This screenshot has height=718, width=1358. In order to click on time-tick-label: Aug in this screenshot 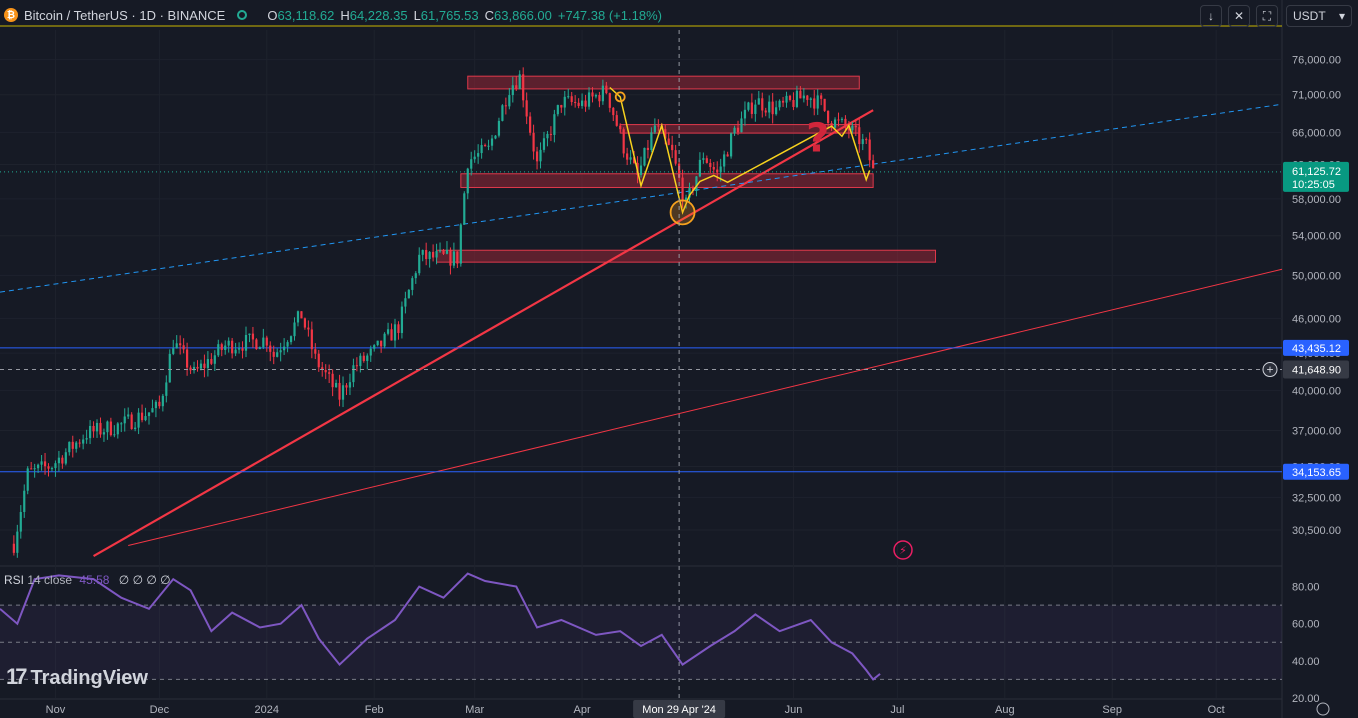, I will do `click(1005, 710)`.